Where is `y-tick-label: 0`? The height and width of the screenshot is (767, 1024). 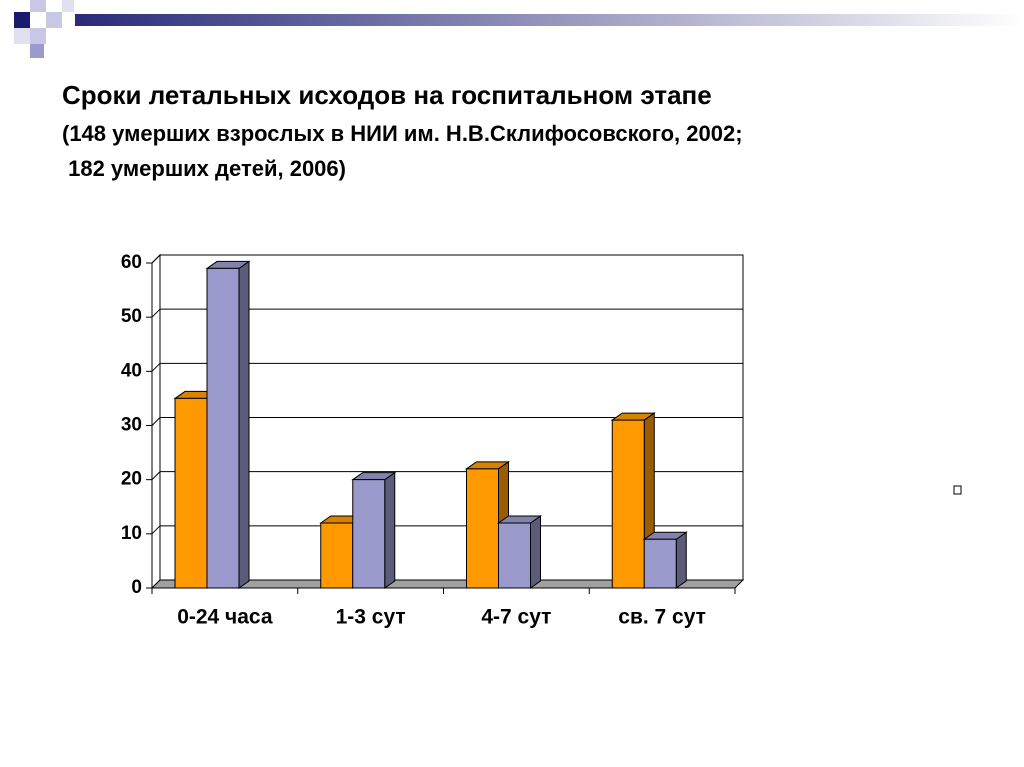
y-tick-label: 0 is located at coordinates (136, 587).